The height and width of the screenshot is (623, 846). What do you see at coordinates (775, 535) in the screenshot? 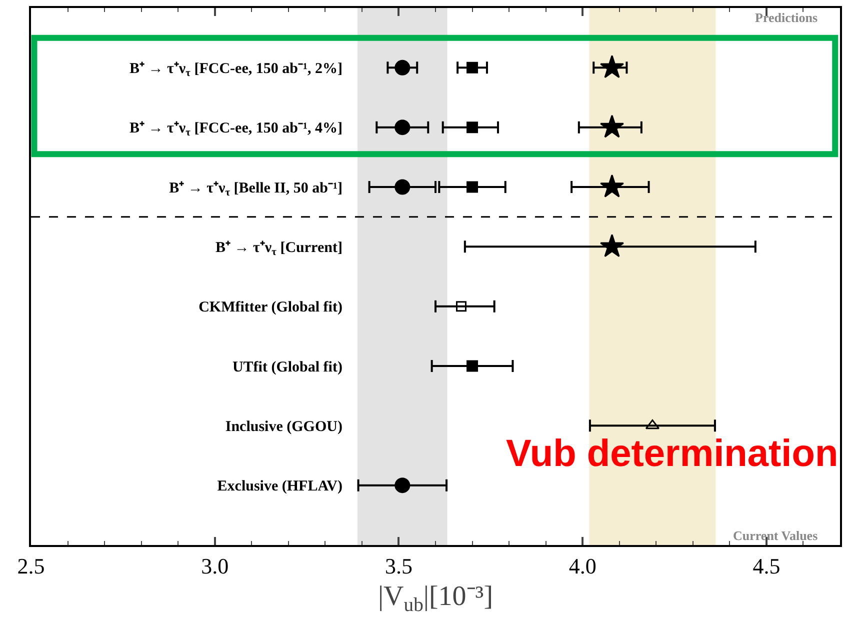
I see `annotation: Current Values` at bounding box center [775, 535].